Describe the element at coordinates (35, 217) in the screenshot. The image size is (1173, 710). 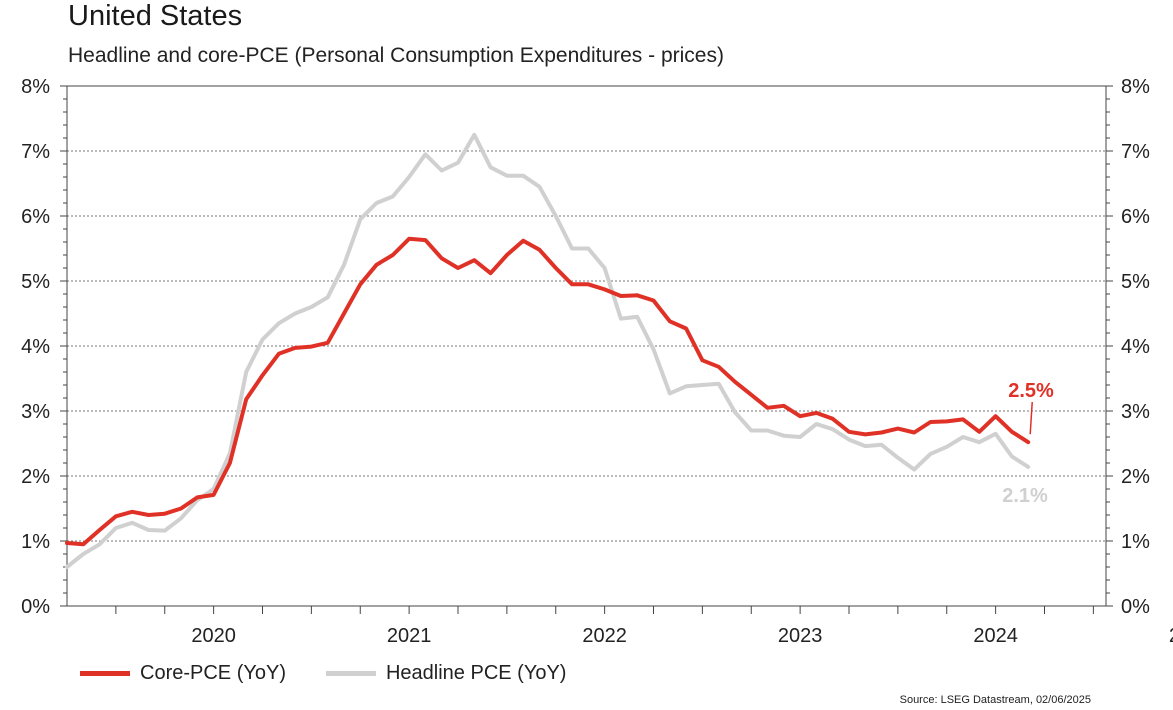
I see `y-tick-label-left: 6%` at that location.